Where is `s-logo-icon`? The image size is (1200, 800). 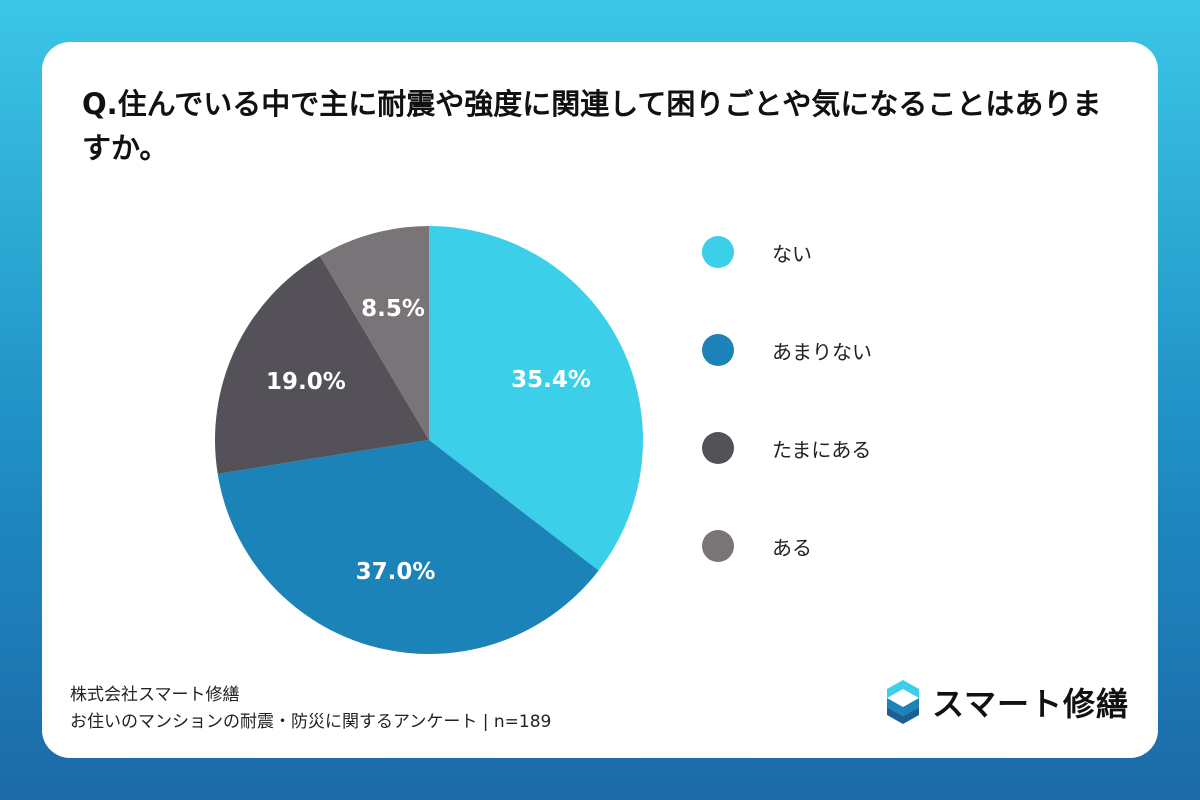 s-logo-icon is located at coordinates (903, 702).